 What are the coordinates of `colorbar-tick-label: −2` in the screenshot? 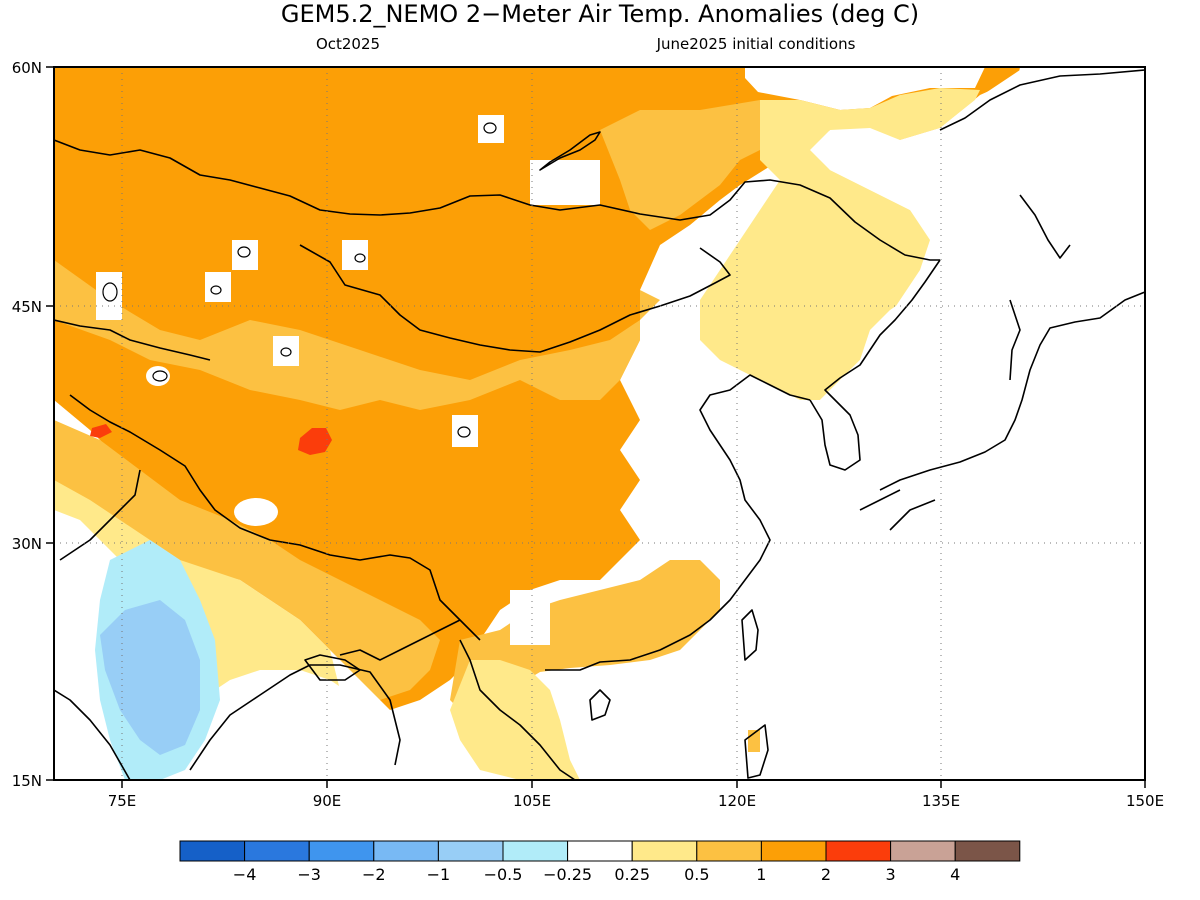 It's located at (374, 874).